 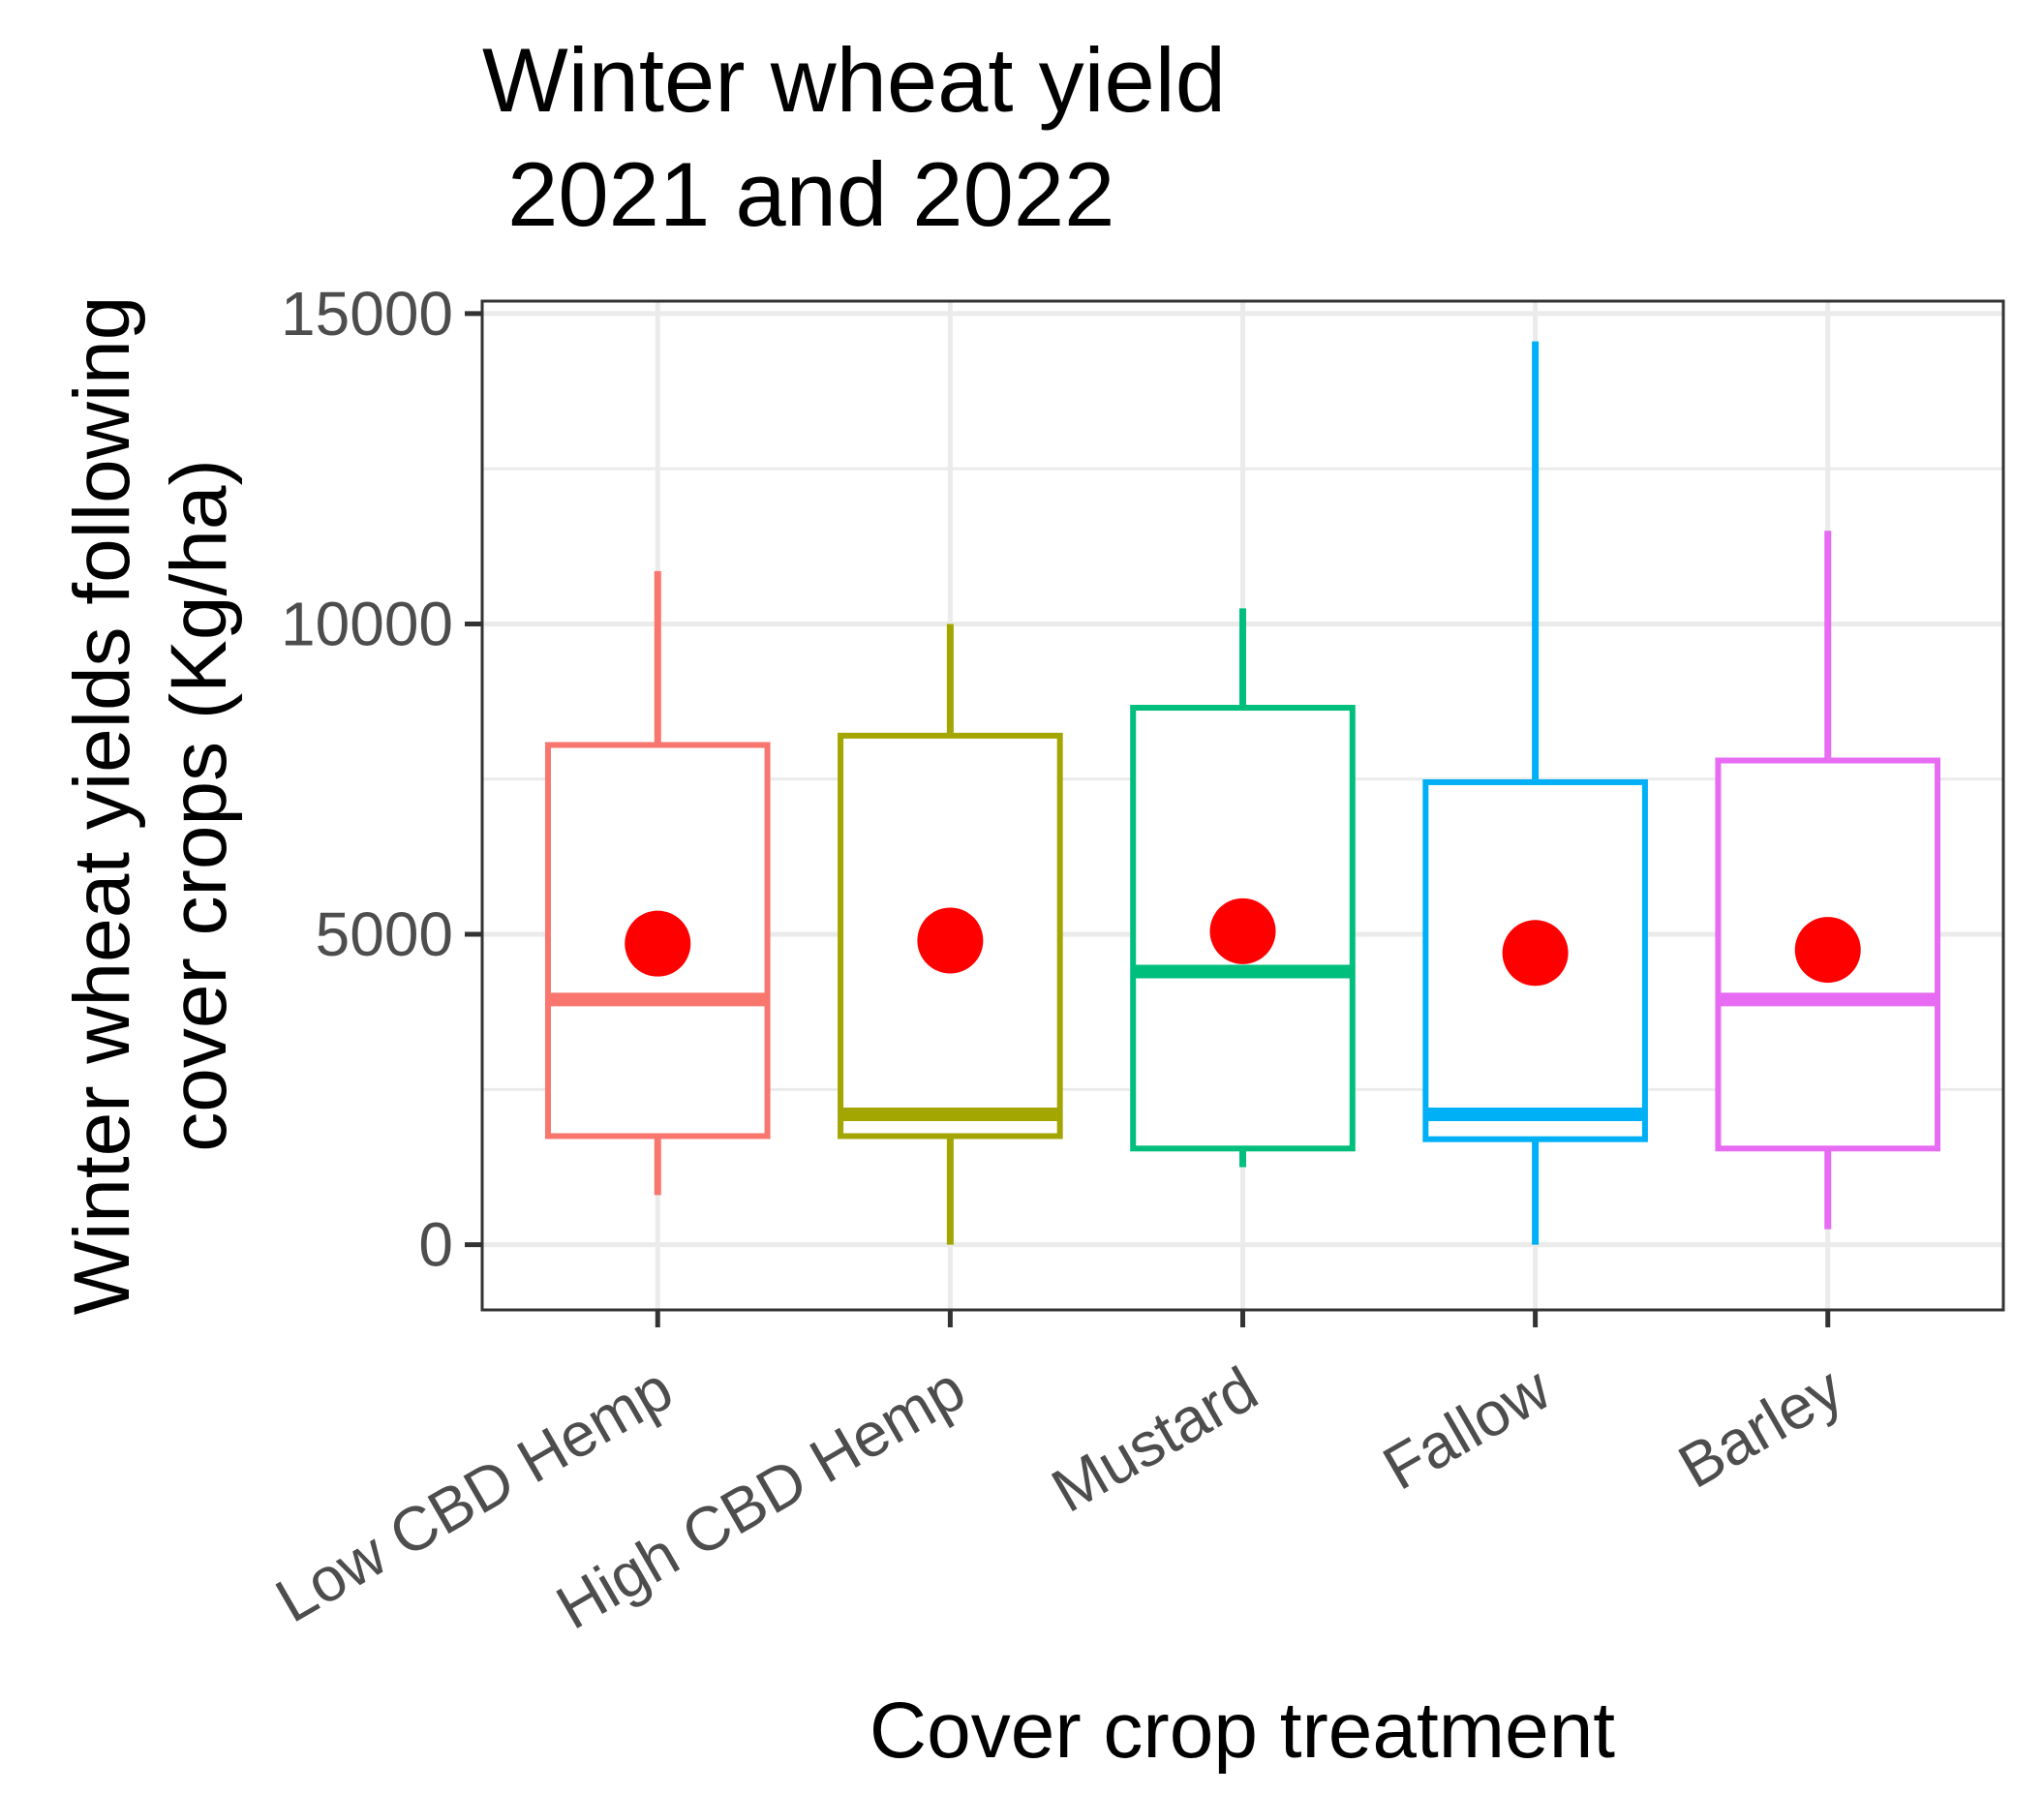 I want to click on x-axis-title: Cover crop treatment, so click(x=1242, y=1731).